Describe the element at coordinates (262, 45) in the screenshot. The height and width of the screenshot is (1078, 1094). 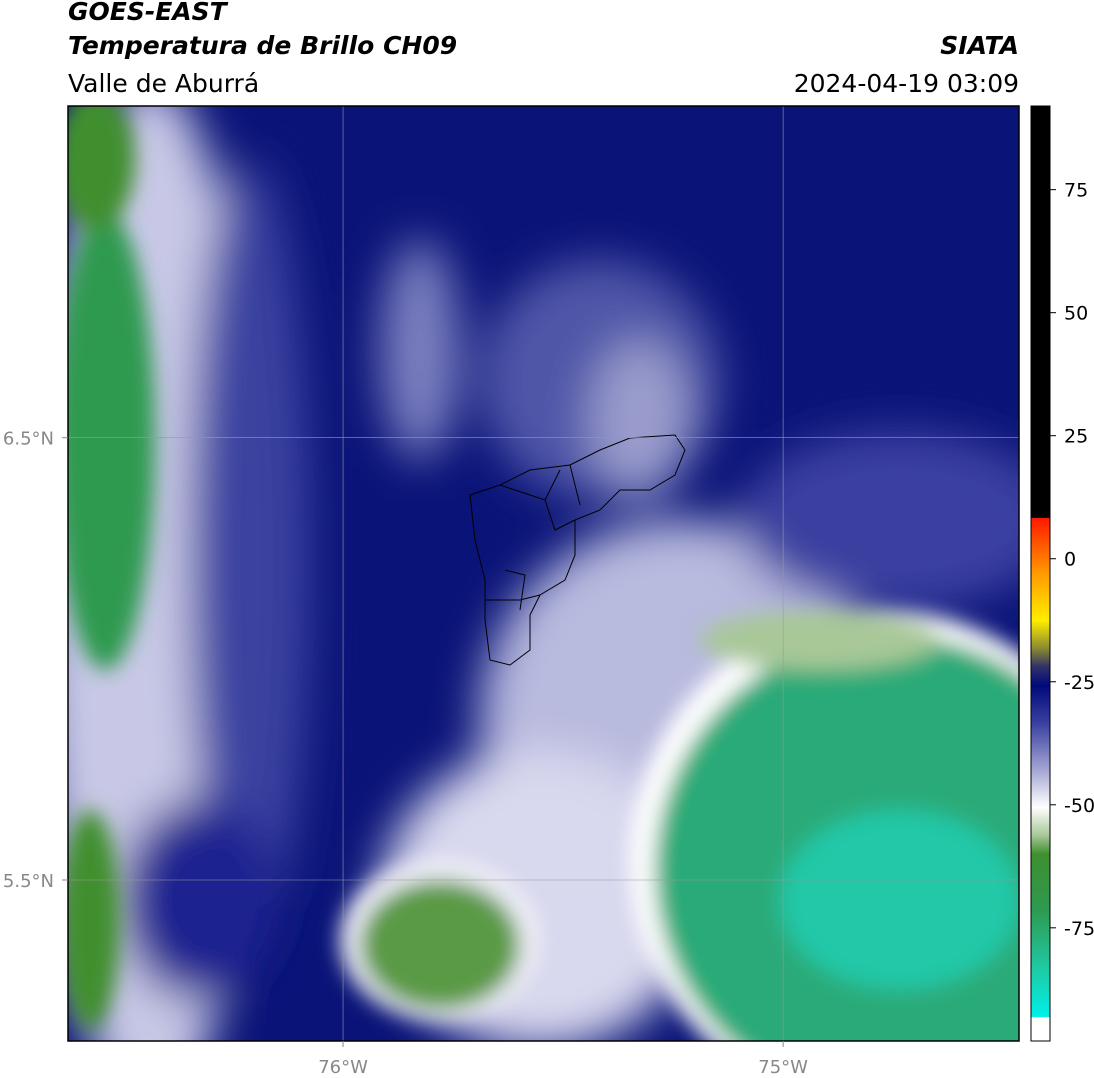
I see `subtitle: Temperatura de Brillo CH09` at that location.